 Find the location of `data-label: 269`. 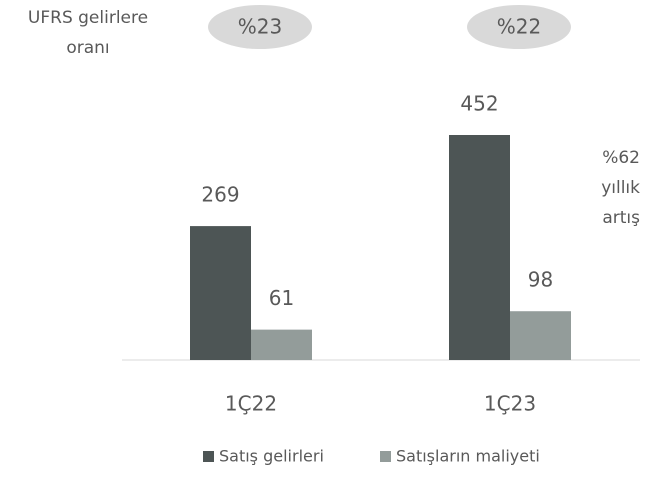

data-label: 269 is located at coordinates (220, 195).